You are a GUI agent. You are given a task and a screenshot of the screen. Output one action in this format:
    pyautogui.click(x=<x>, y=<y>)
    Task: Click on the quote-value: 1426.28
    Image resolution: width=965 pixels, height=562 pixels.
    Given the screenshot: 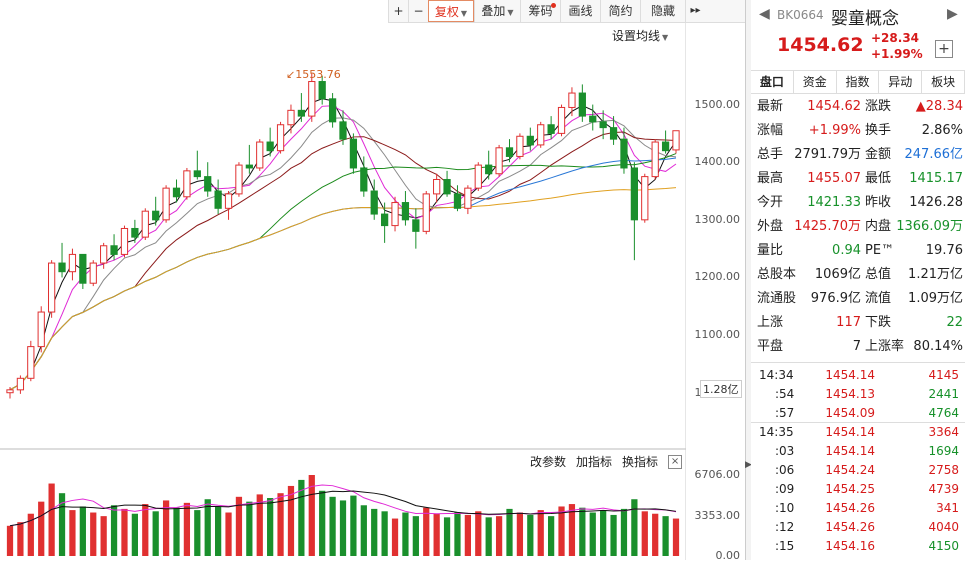 What is the action you would take?
    pyautogui.click(x=936, y=202)
    